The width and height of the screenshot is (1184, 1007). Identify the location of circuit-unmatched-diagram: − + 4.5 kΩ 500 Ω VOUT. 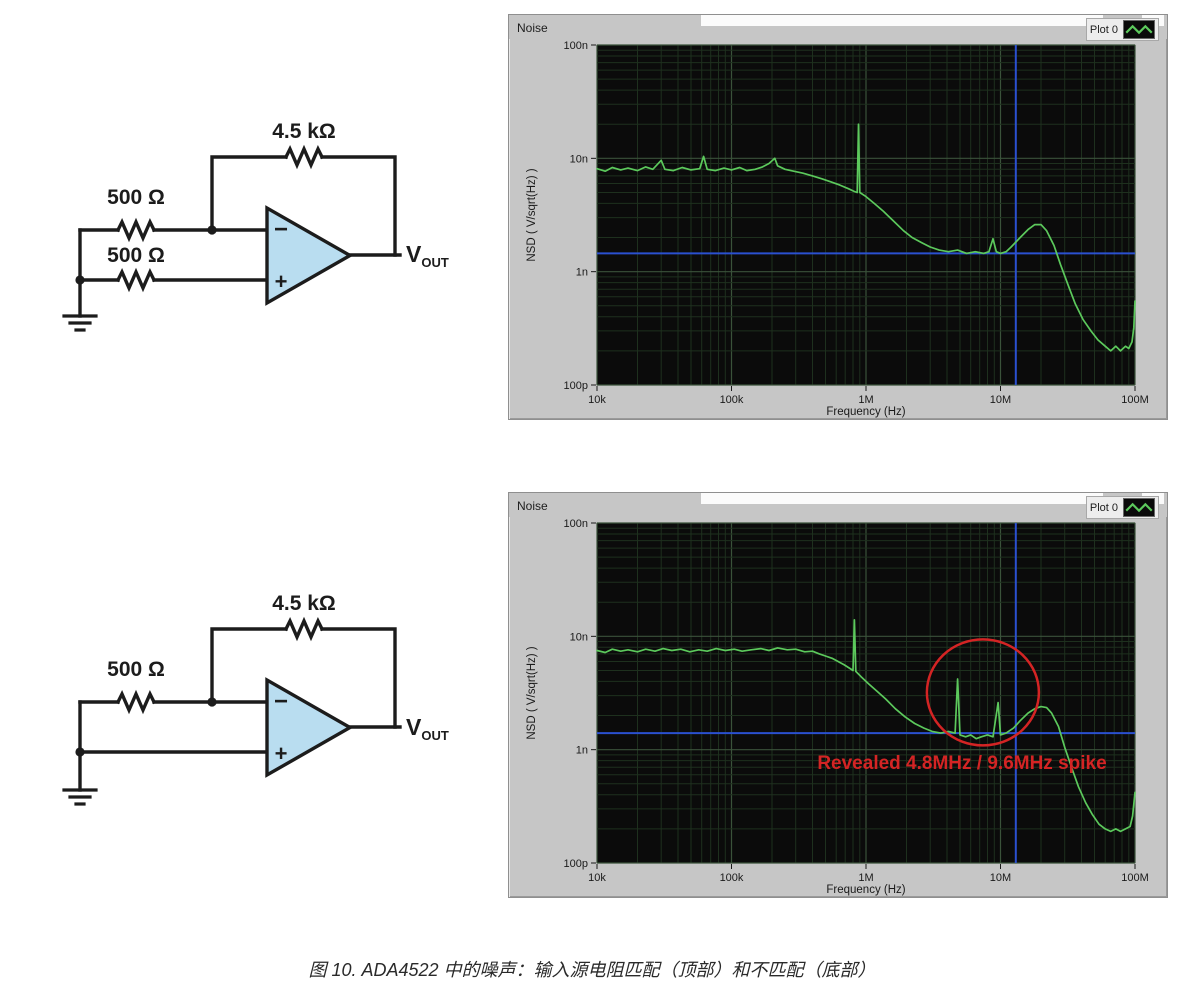
(255, 699).